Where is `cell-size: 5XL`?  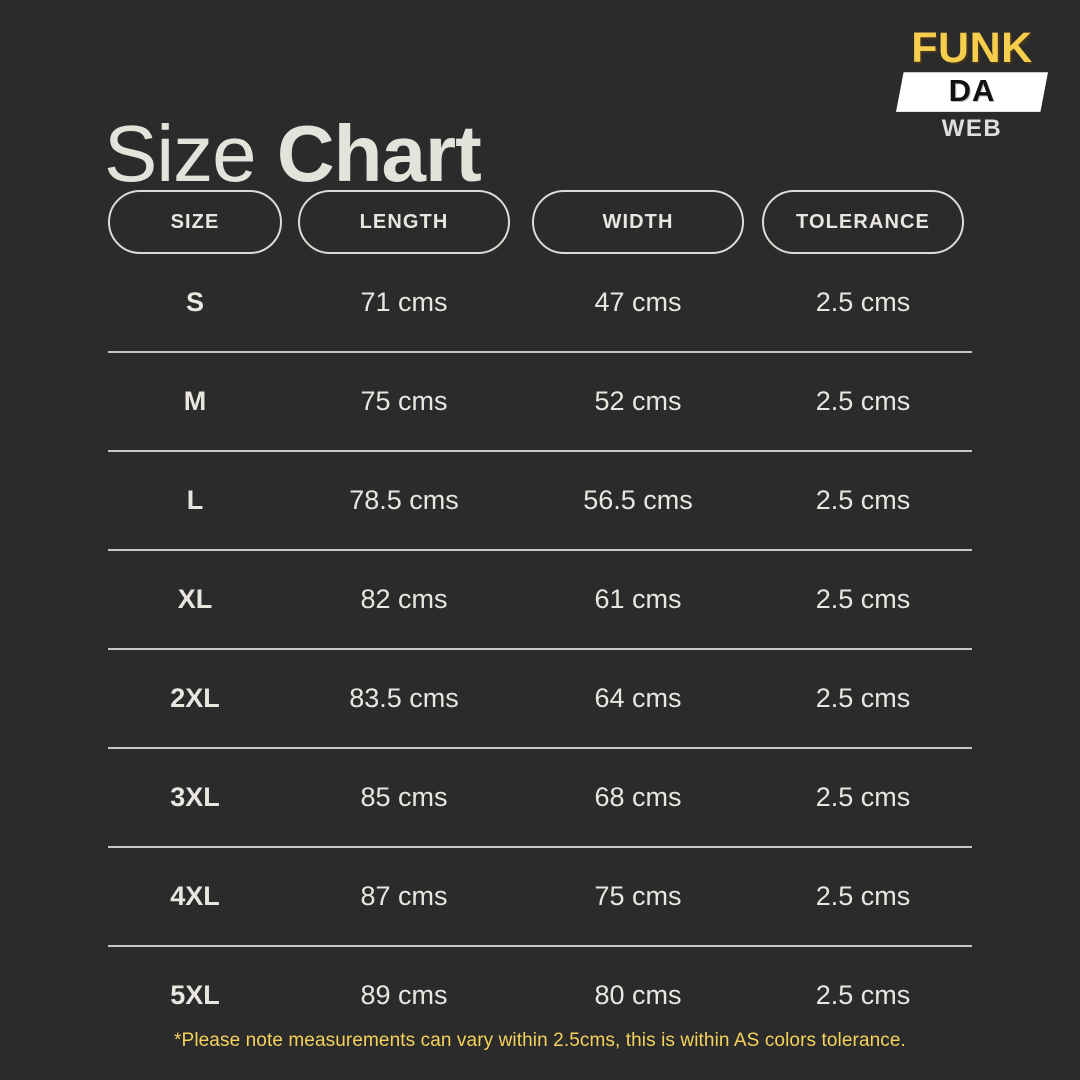
cell-size: 5XL is located at coordinates (195, 995).